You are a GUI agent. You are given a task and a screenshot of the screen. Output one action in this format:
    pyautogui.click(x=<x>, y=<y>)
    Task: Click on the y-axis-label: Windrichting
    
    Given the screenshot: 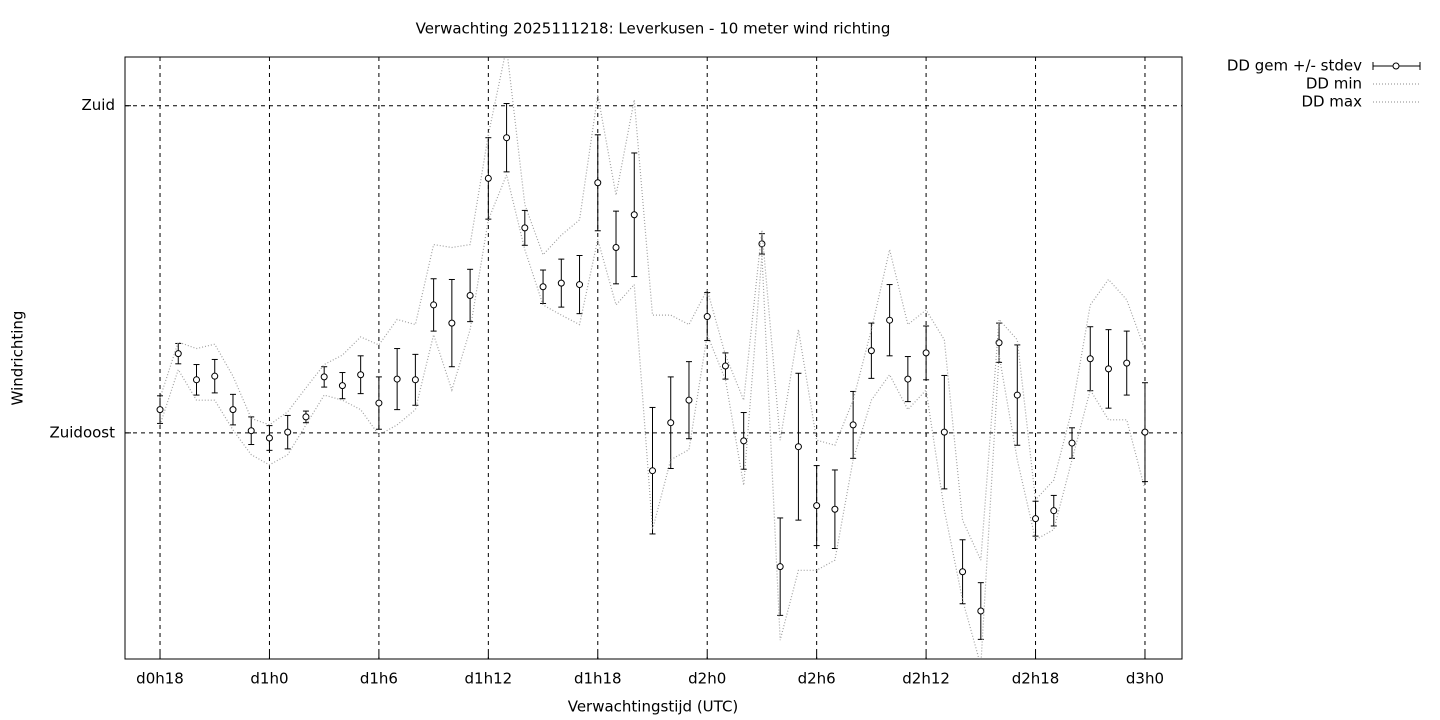 What is the action you would take?
    pyautogui.click(x=18, y=358)
    